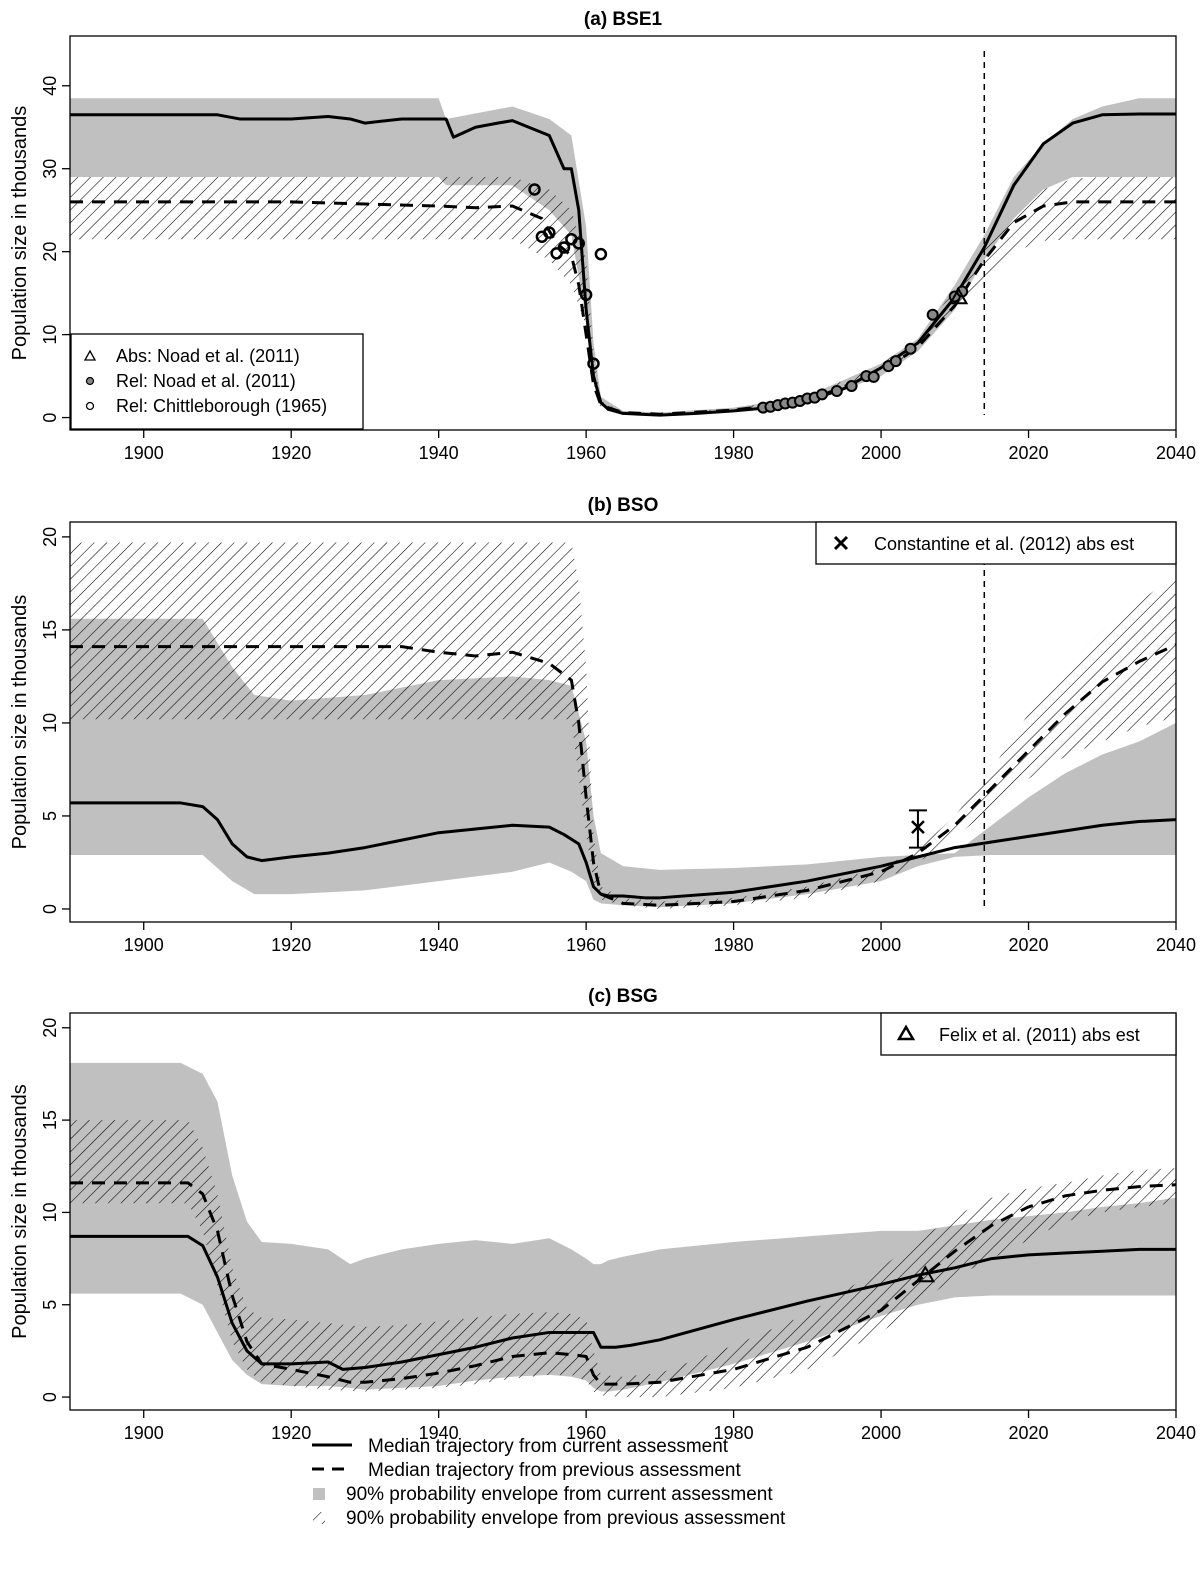 This screenshot has width=1202, height=1574. Describe the element at coordinates (918, 827) in the screenshot. I see `constantine-estimate-cross` at that location.